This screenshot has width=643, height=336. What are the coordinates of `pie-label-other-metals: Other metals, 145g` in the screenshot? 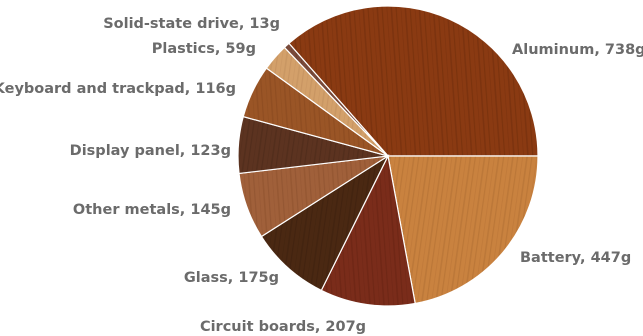 It's located at (152, 210).